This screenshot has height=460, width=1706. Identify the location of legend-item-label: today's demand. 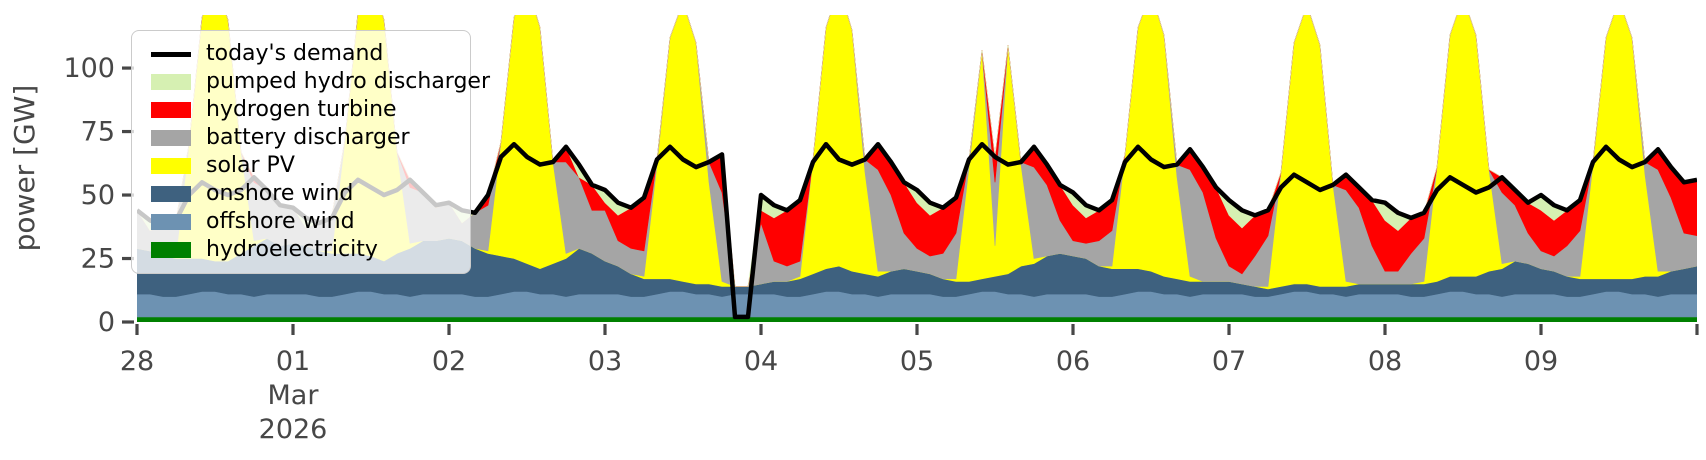
(295, 53).